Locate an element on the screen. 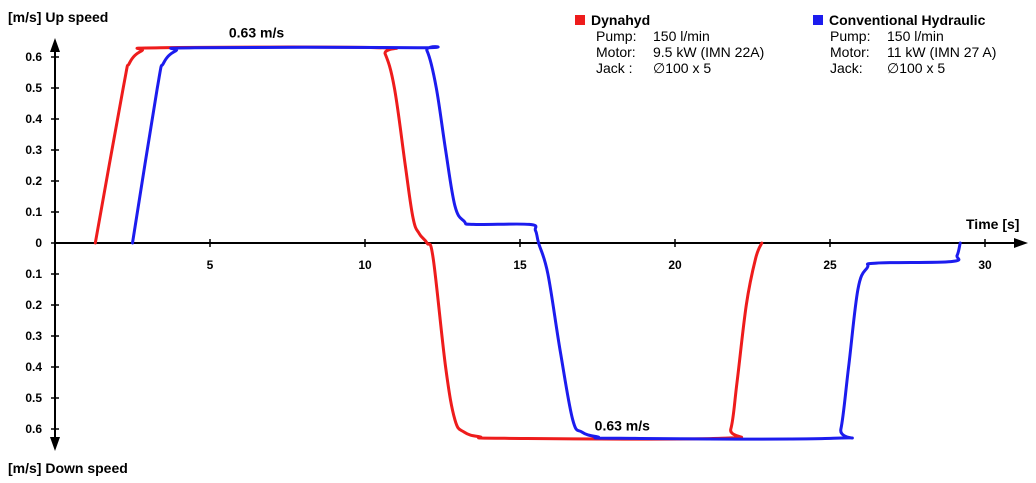  legend-swatch-conventional is located at coordinates (818, 20).